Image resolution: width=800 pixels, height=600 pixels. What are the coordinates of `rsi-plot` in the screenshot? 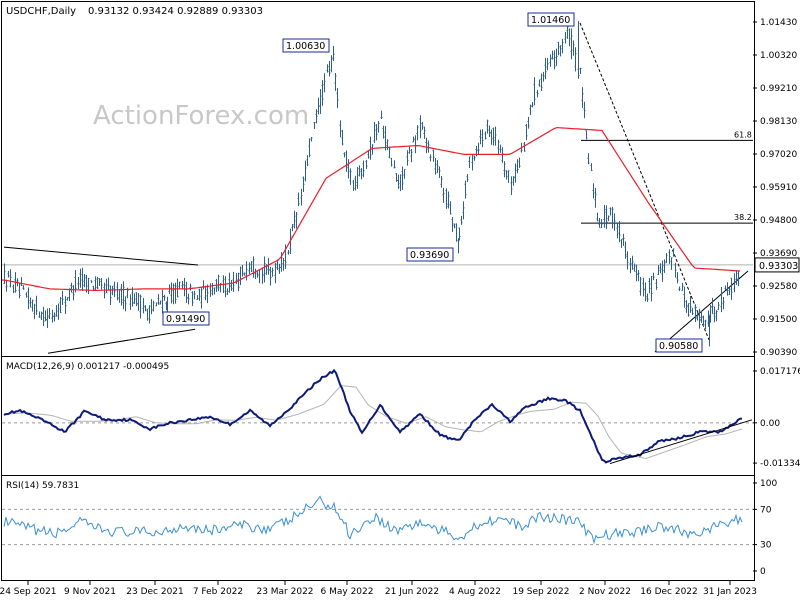 It's located at (377, 520).